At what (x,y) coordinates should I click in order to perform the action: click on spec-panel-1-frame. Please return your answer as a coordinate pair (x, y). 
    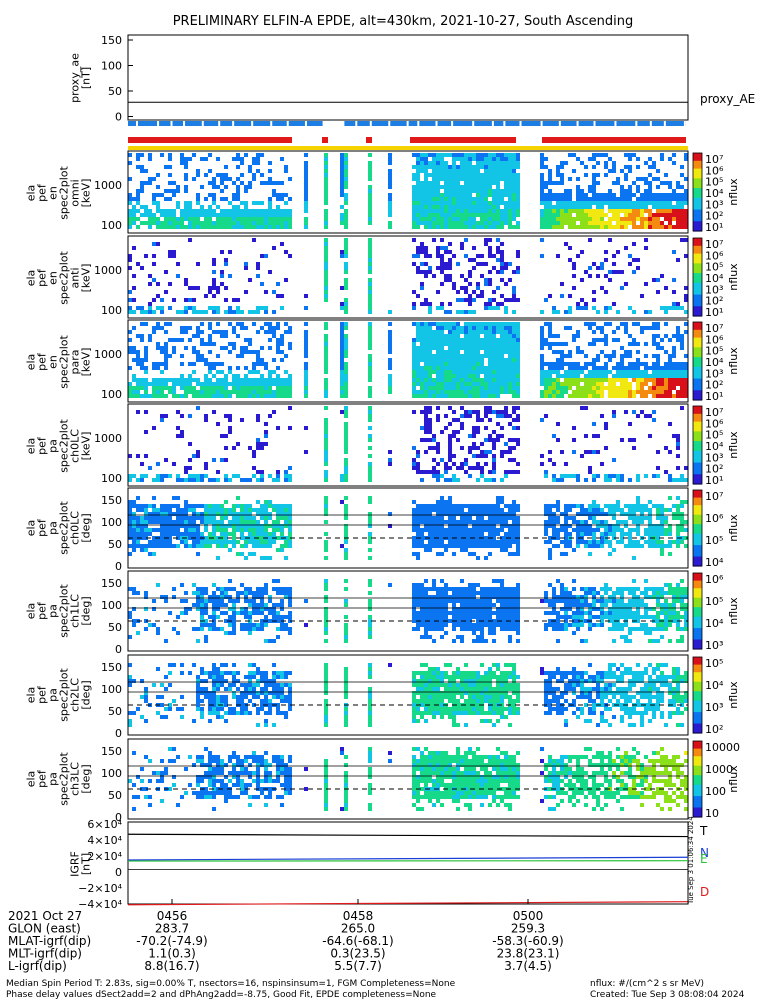
    Looking at the image, I should click on (408, 192).